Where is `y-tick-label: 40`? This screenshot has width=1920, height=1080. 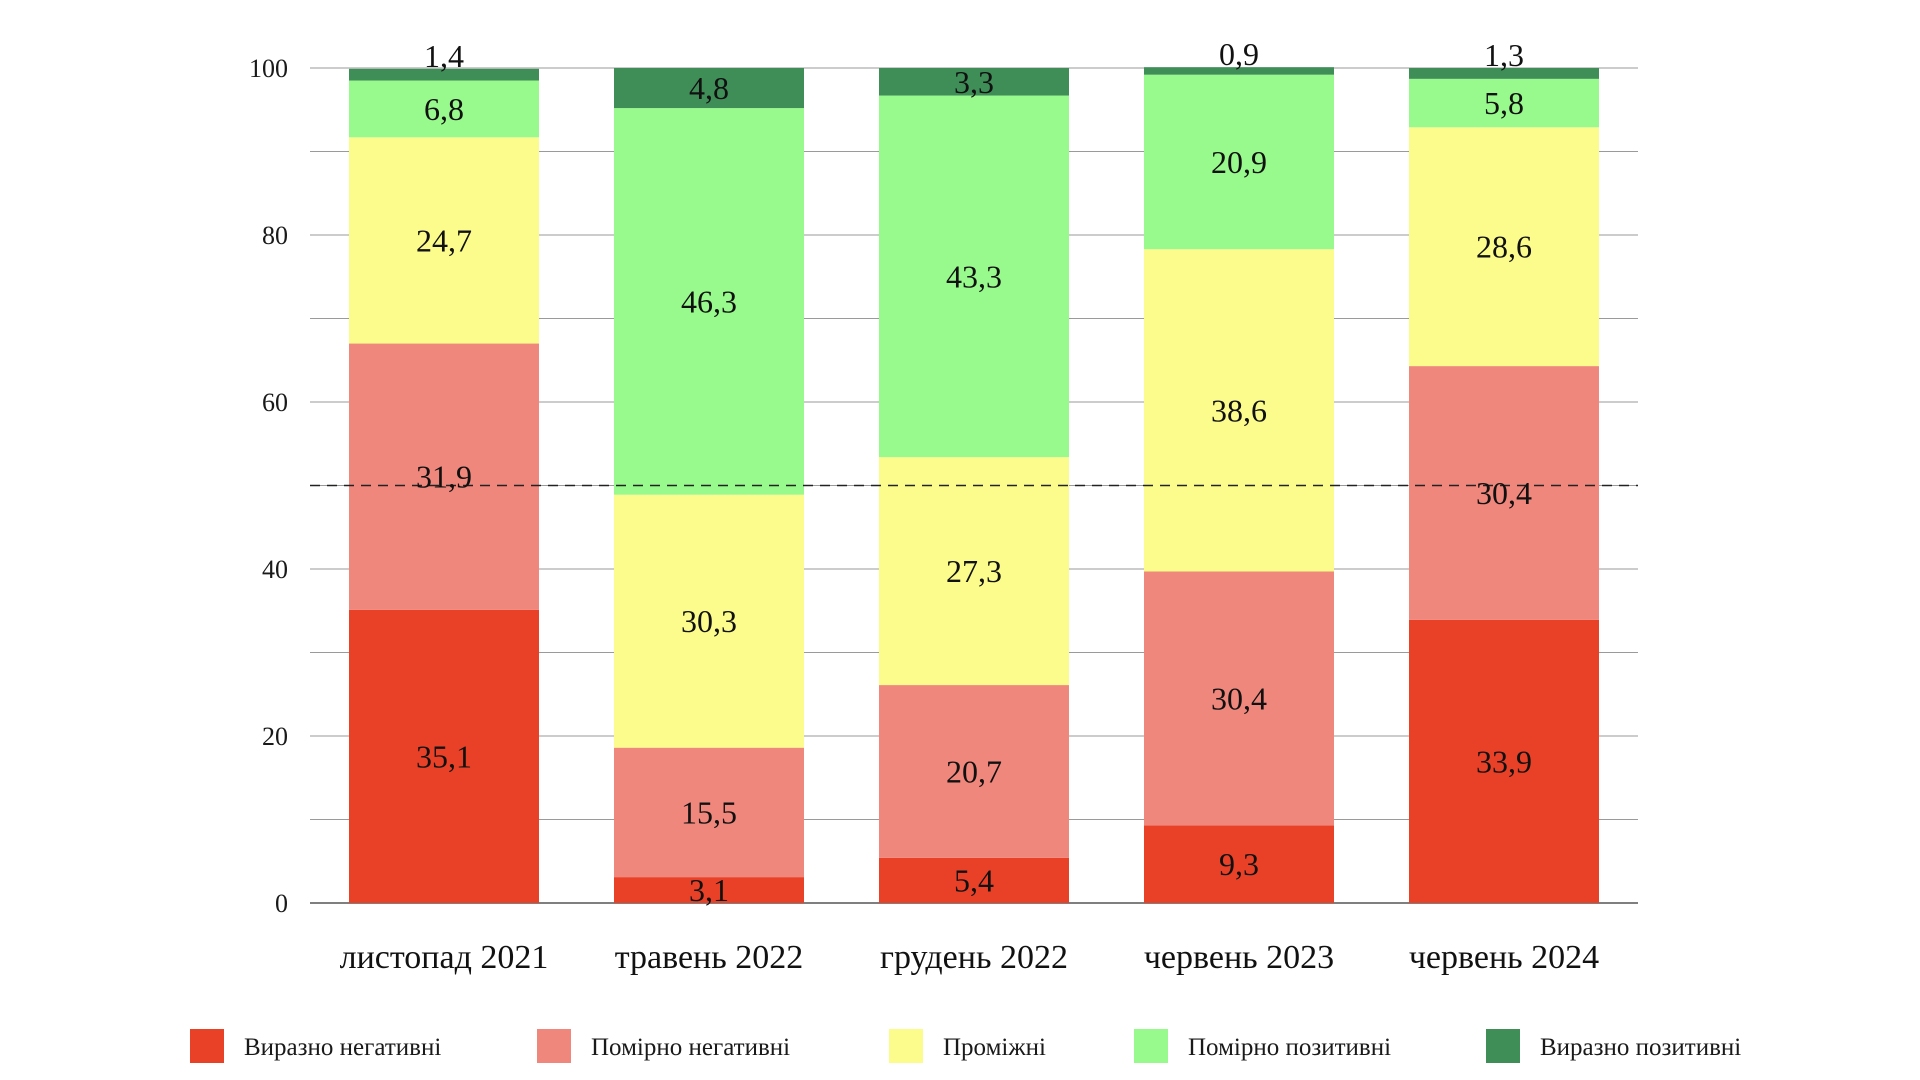 y-tick-label: 40 is located at coordinates (275, 569).